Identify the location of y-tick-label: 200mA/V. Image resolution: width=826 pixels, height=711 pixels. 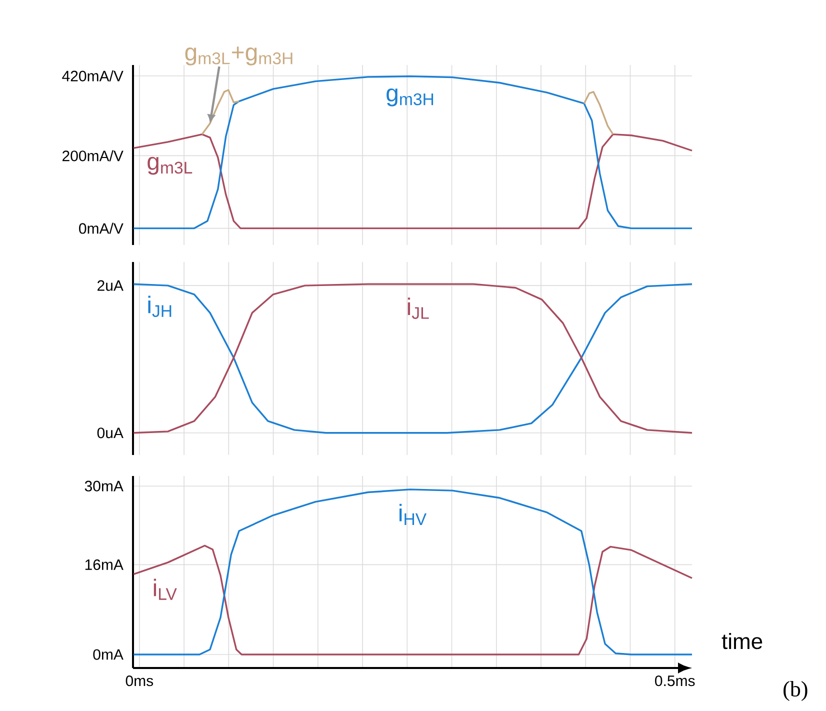
(93, 156).